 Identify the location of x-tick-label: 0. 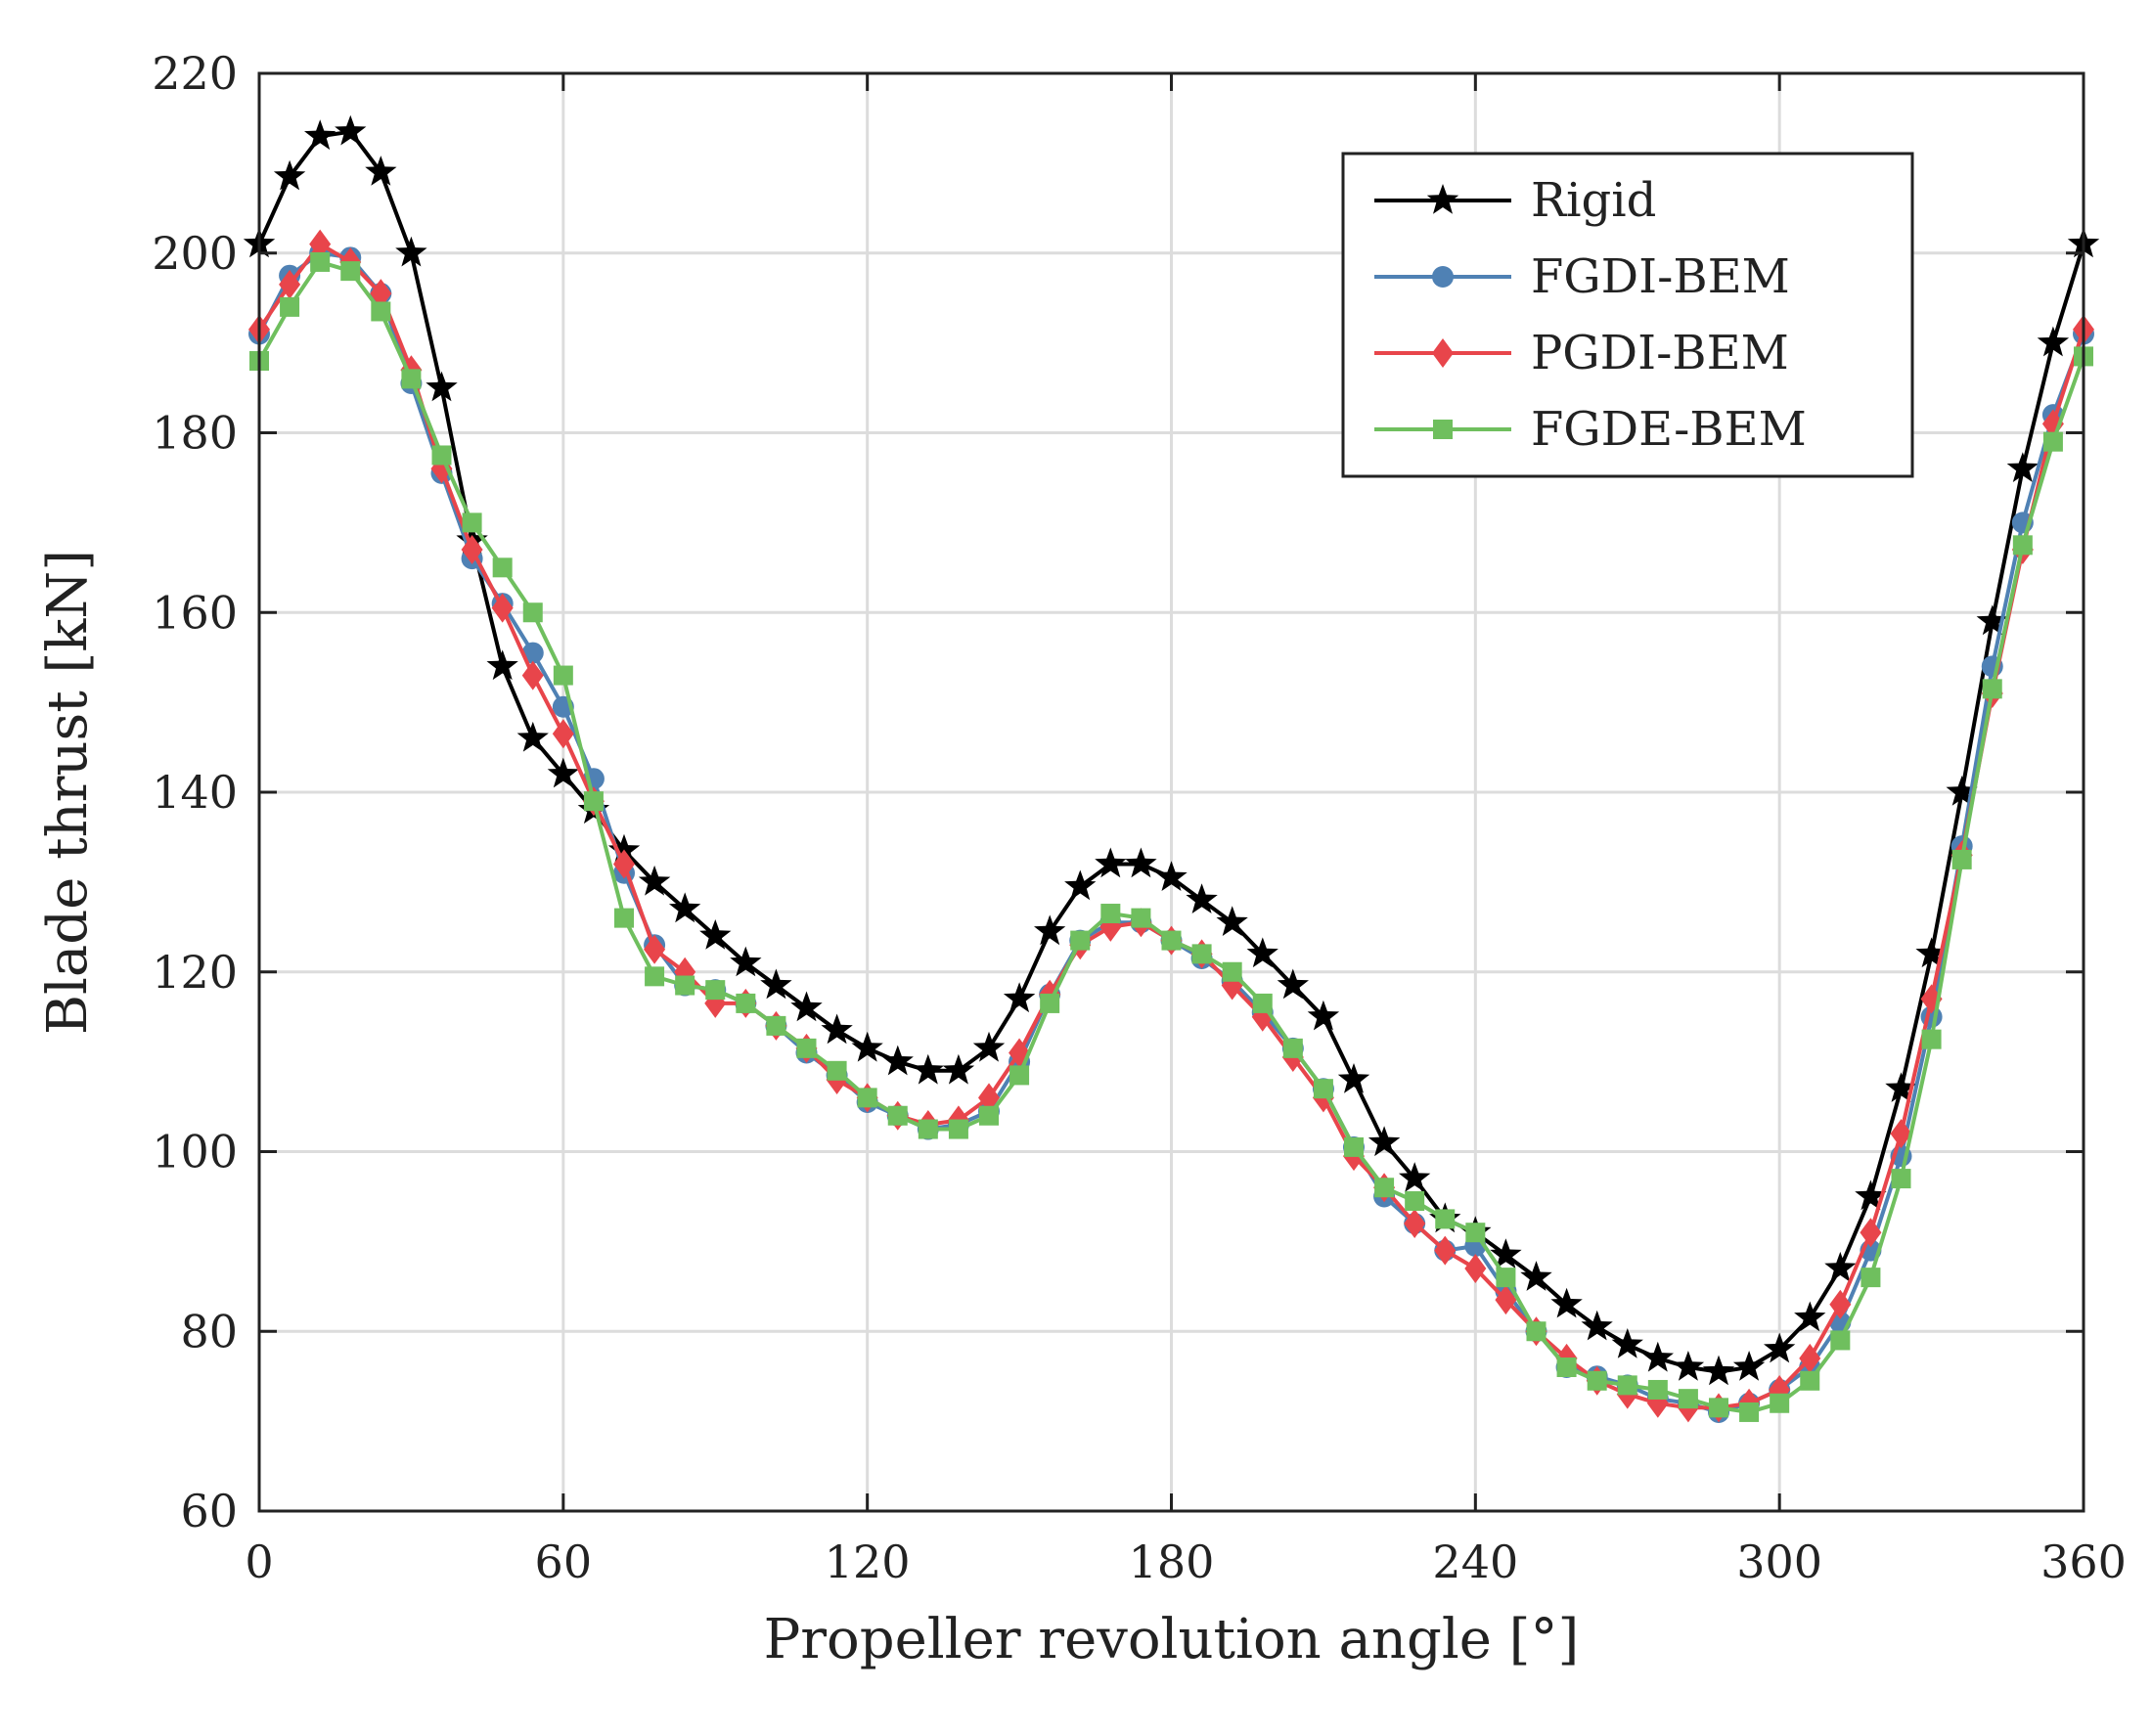
(259, 1562).